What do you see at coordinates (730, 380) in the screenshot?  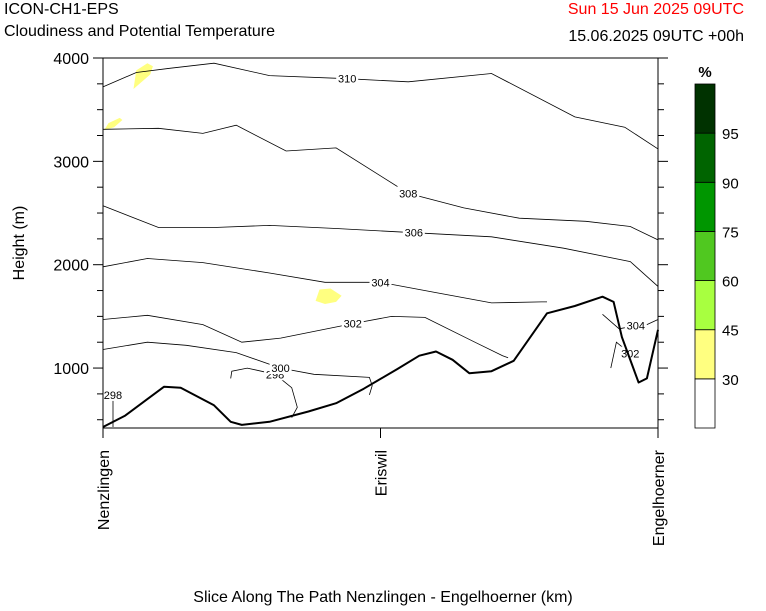 I see `colorbar-label: 30` at bounding box center [730, 380].